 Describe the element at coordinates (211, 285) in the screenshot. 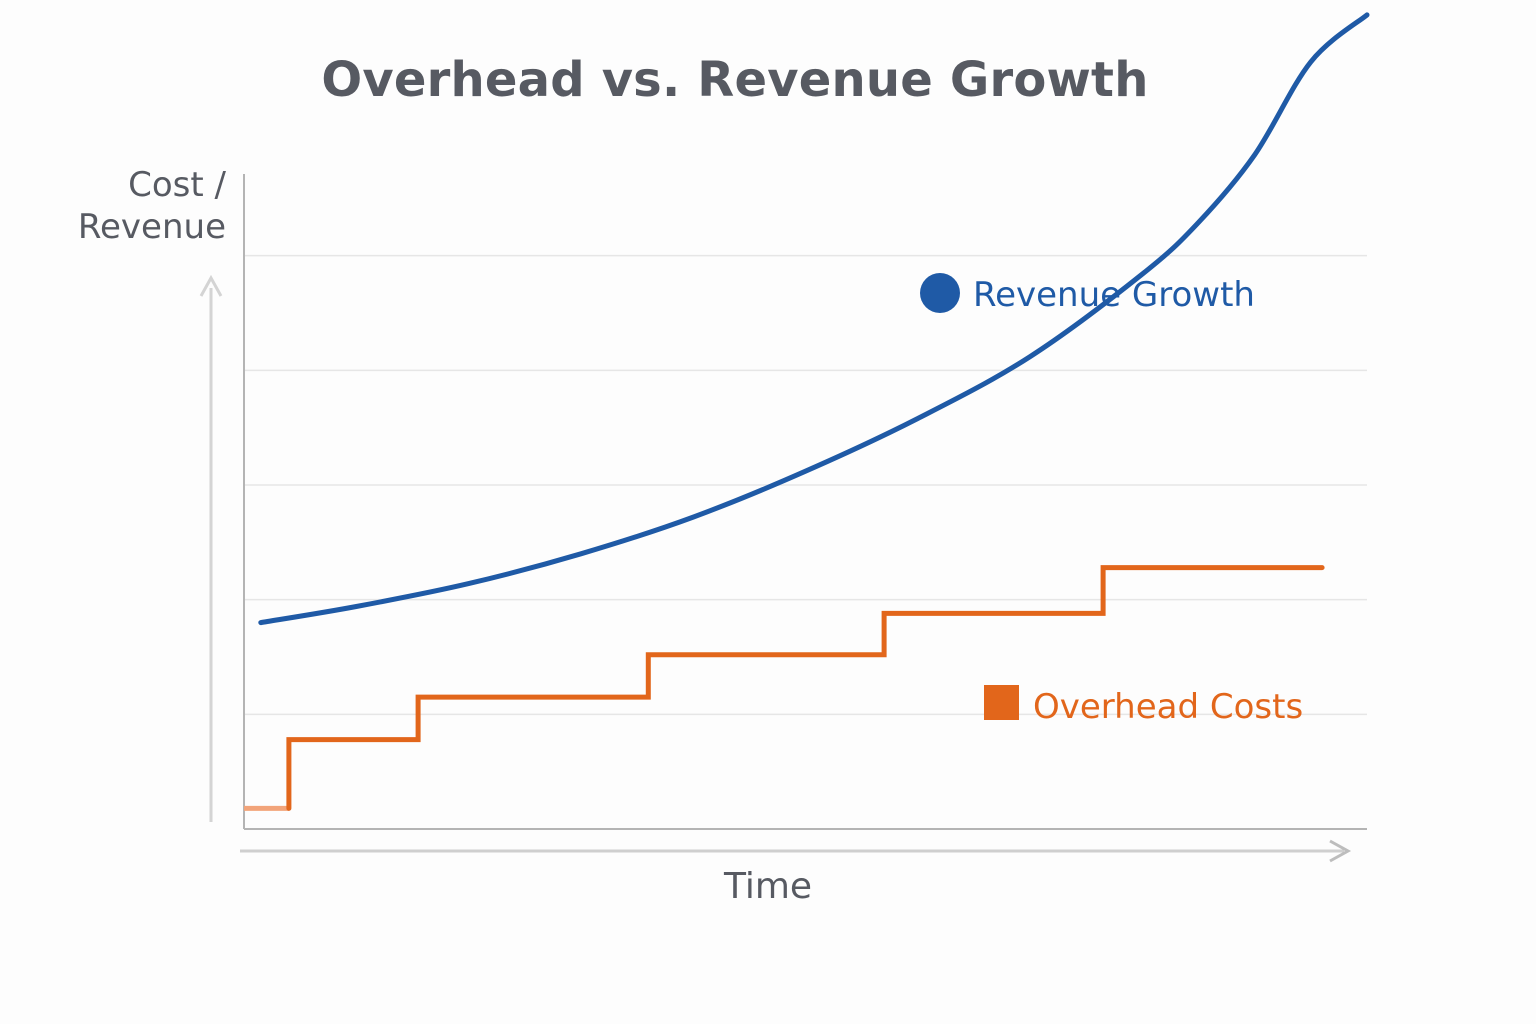

I see `y-axis-arrow-icon` at that location.